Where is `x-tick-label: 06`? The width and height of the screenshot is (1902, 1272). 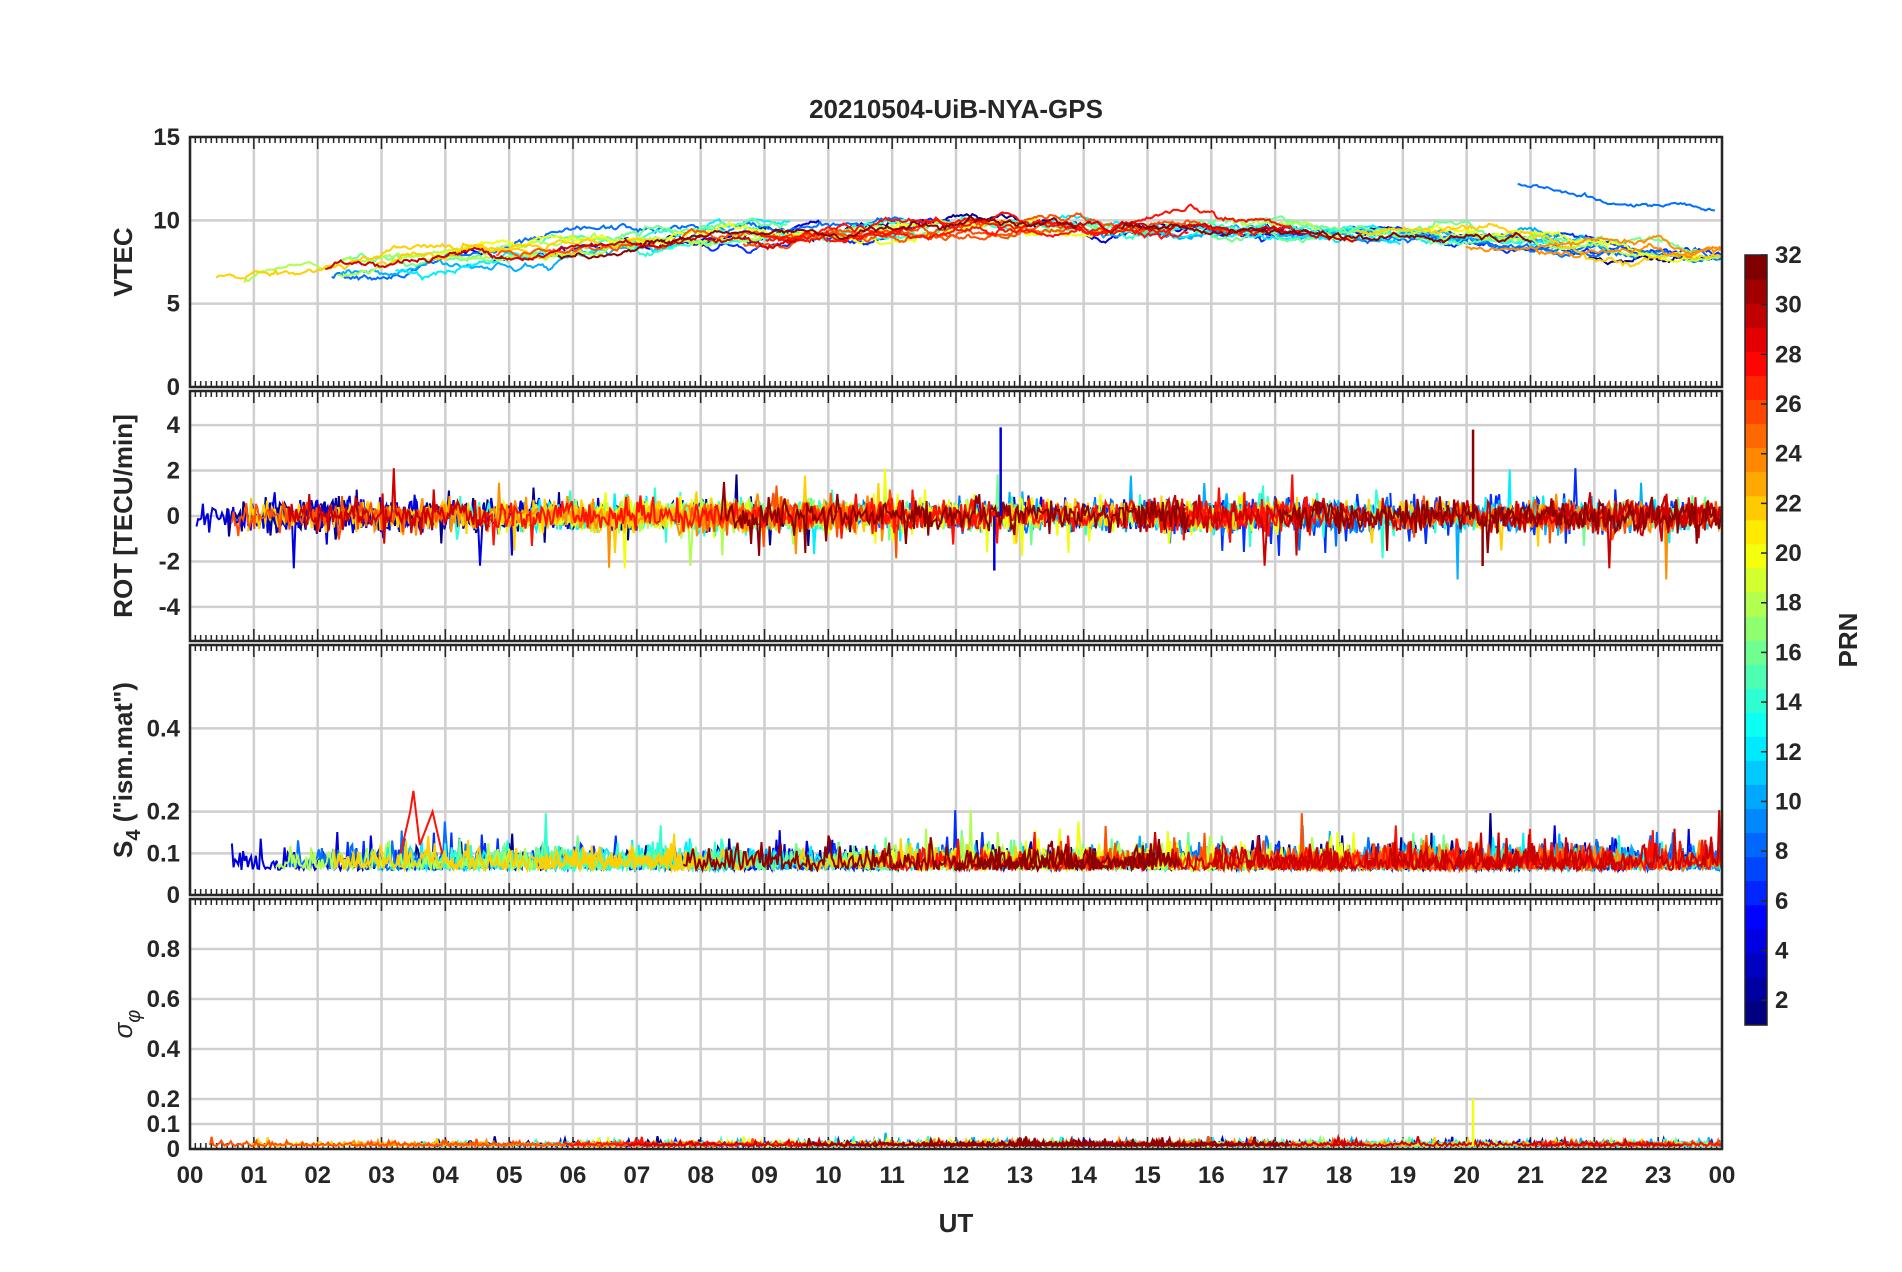
x-tick-label: 06 is located at coordinates (573, 1175).